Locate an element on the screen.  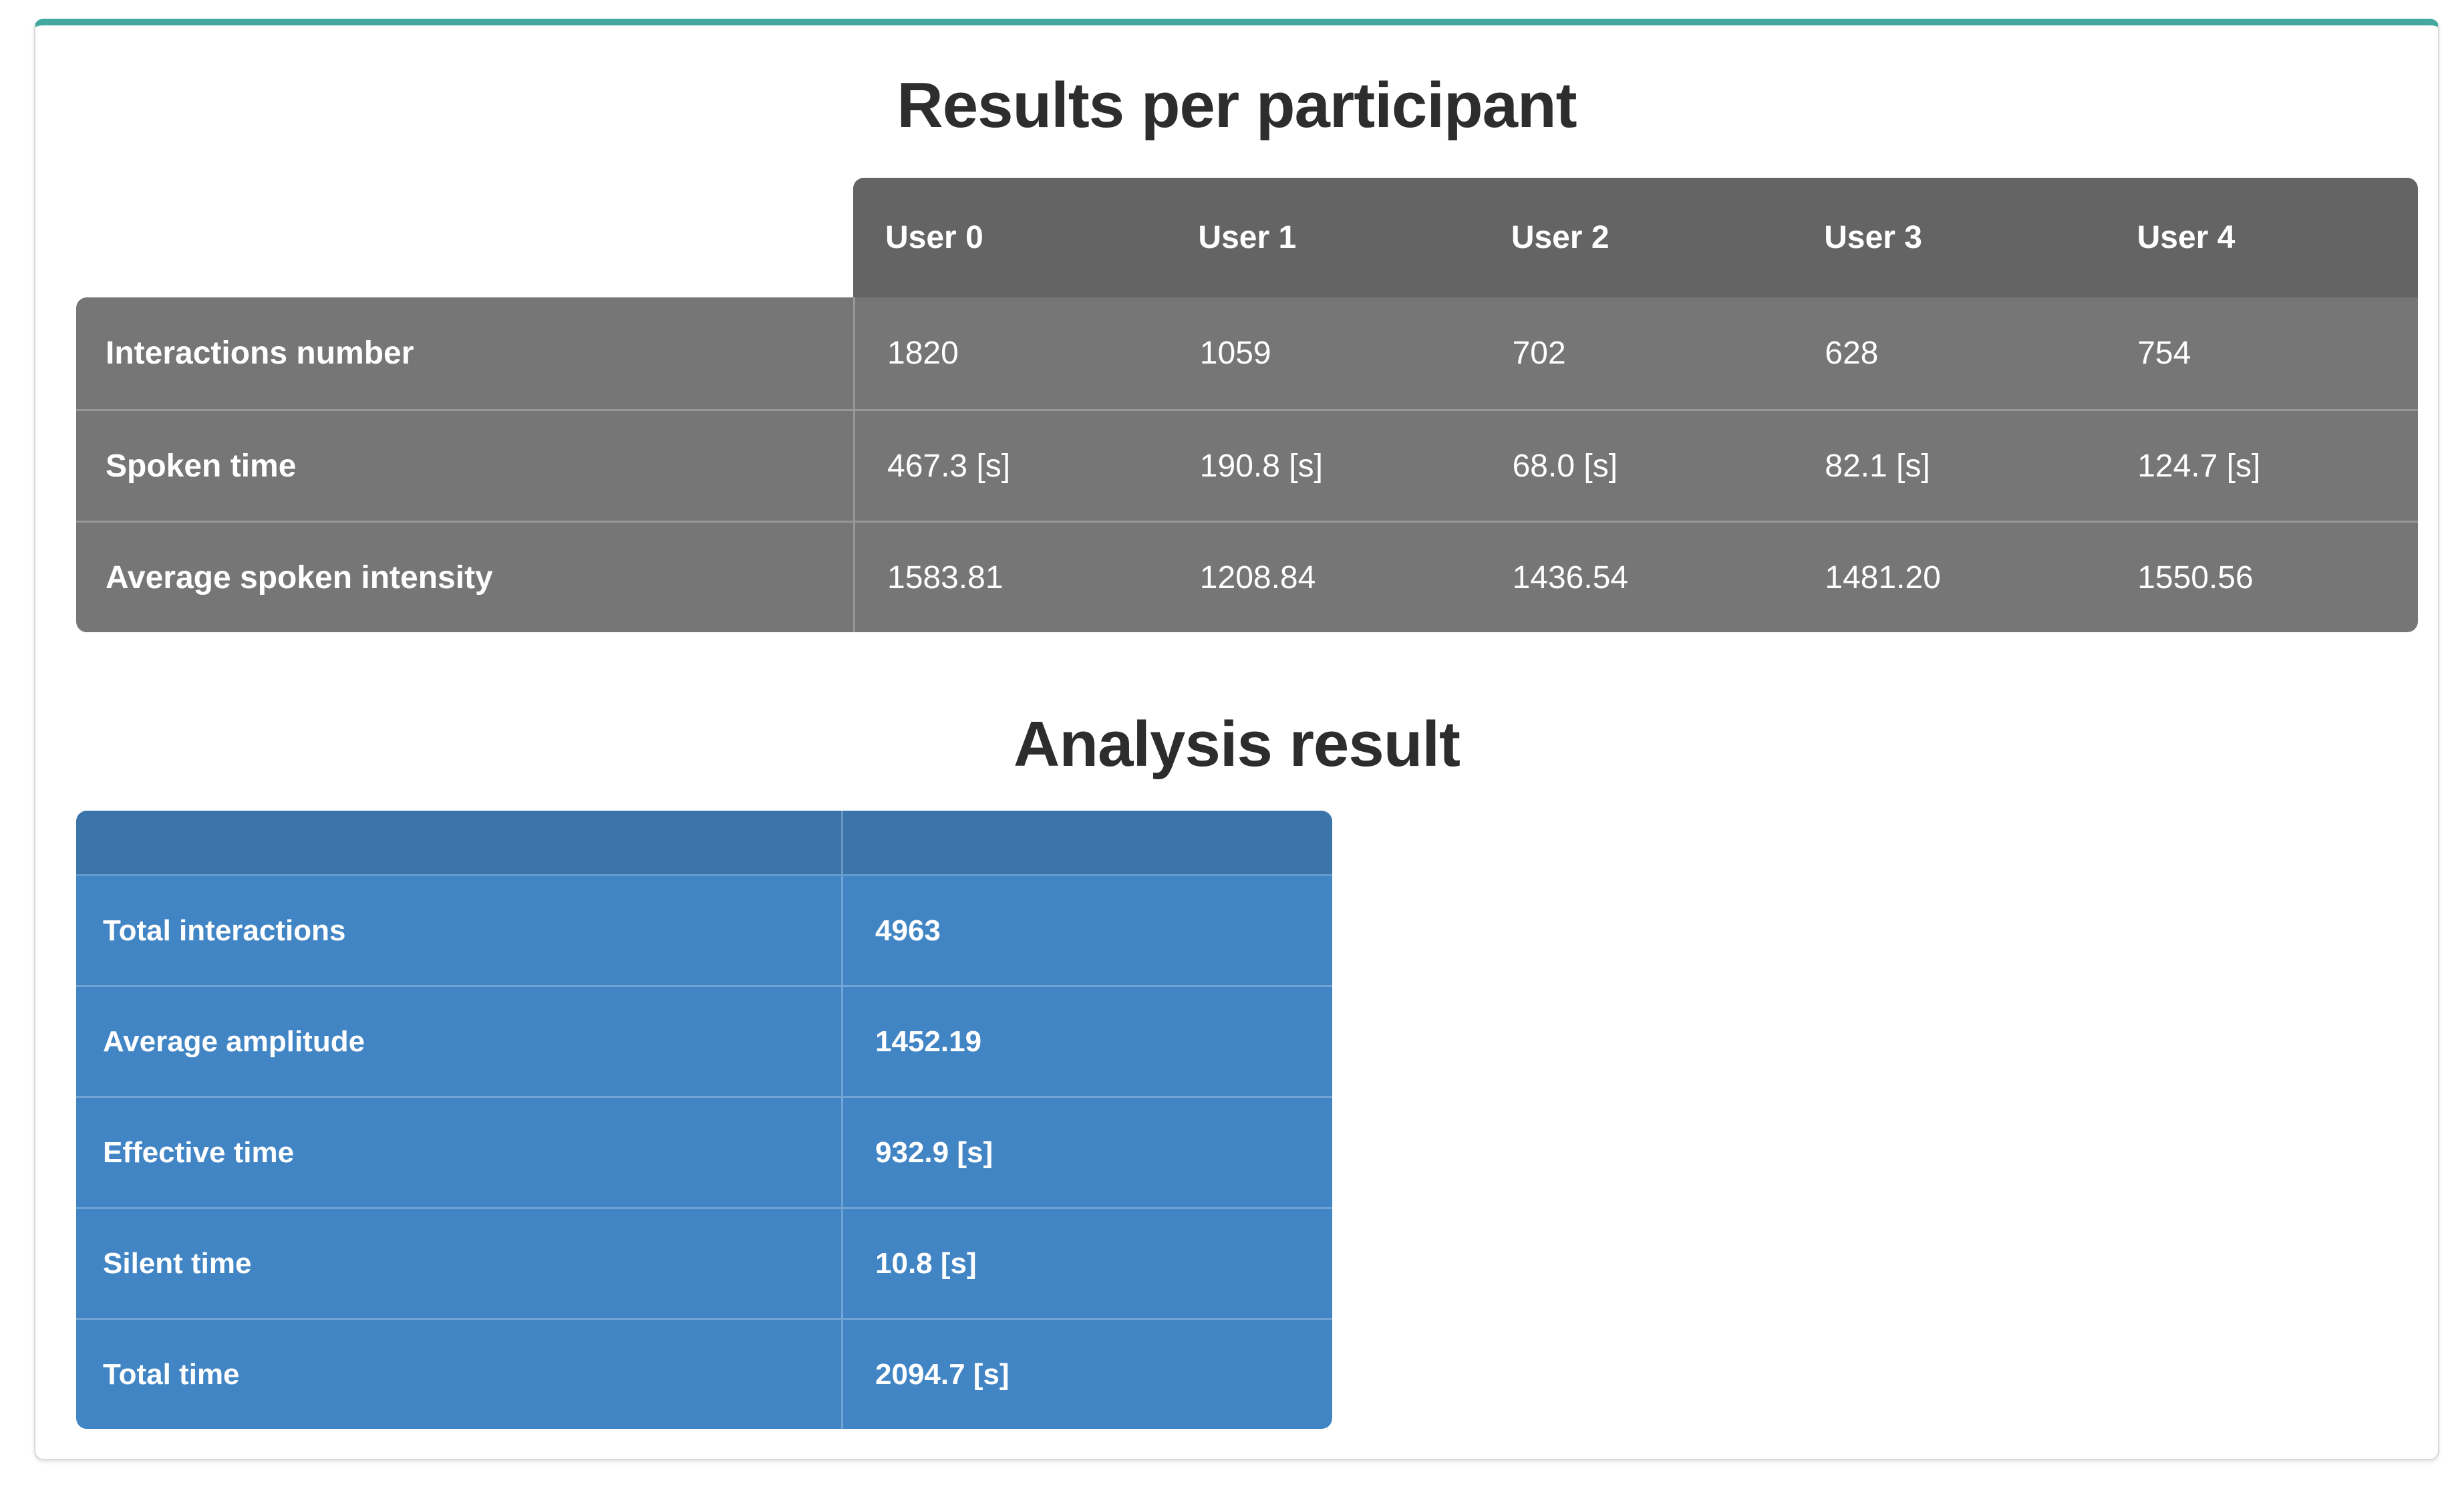
table-row: Silent time 10.8 [s] is located at coordinates (704, 1263).